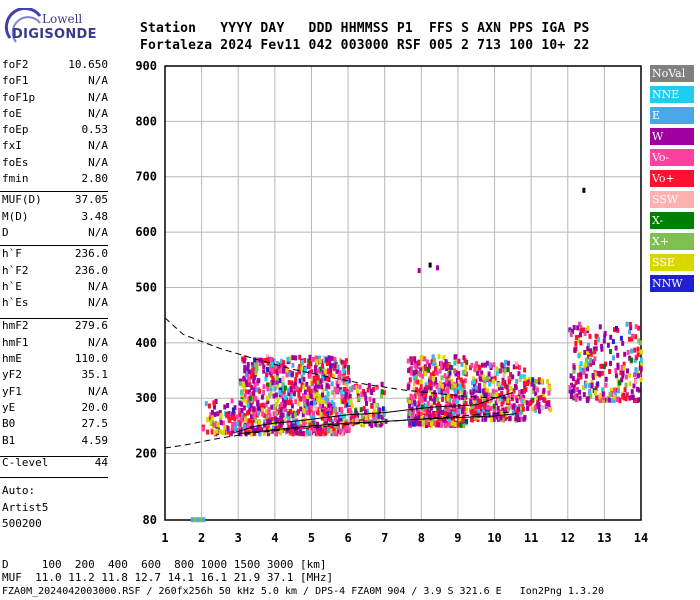  Describe the element at coordinates (55, 82) in the screenshot. I see `param-row: foF1 N/A` at that location.